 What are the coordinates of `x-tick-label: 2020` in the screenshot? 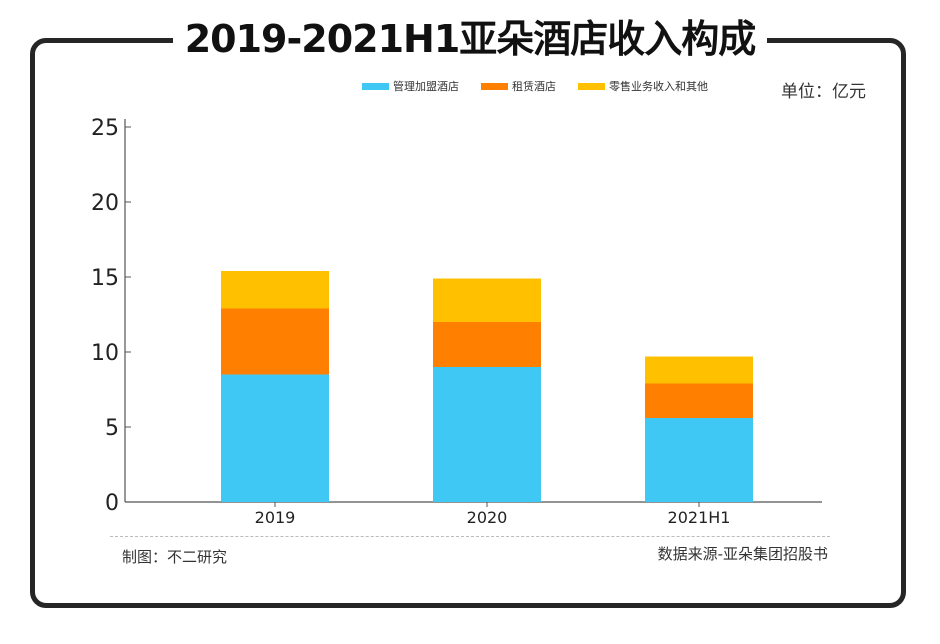 It's located at (487, 517).